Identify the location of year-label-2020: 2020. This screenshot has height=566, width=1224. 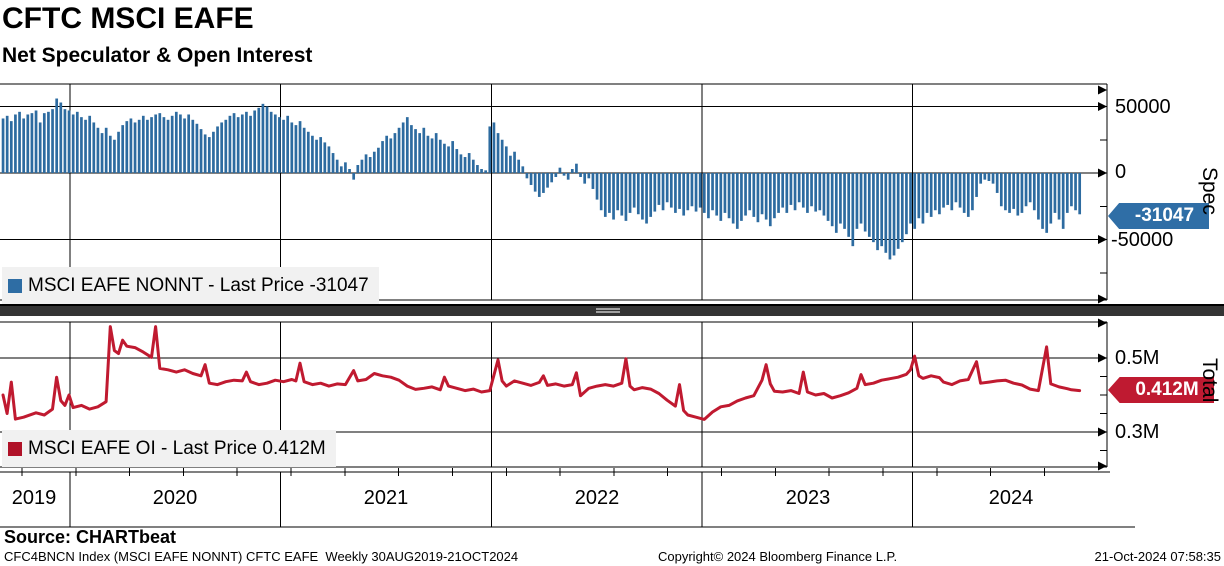
(175, 498).